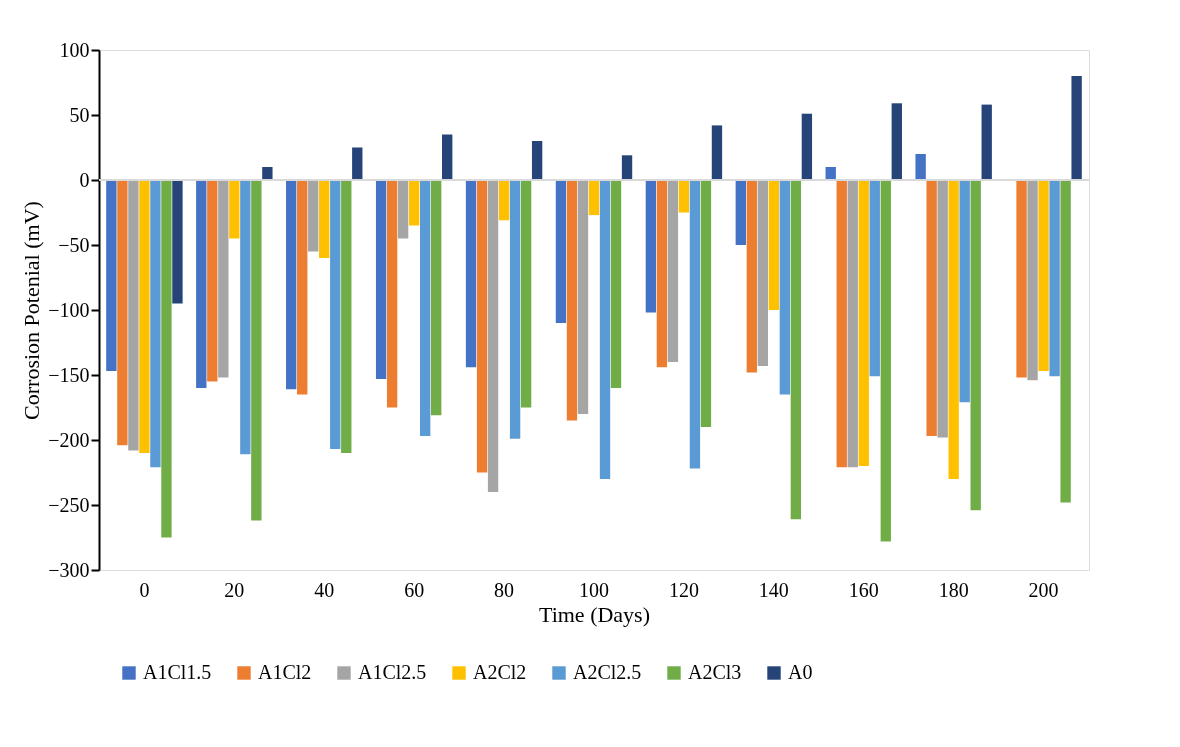 This screenshot has height=747, width=1180. I want to click on x-tick-label: 180, so click(953, 589).